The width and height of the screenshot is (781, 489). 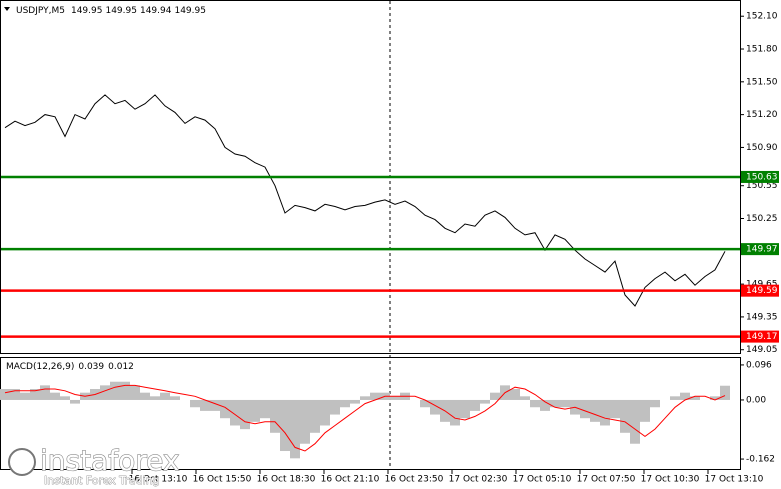 I want to click on y-tick-label: 151.80, so click(x=762, y=50).